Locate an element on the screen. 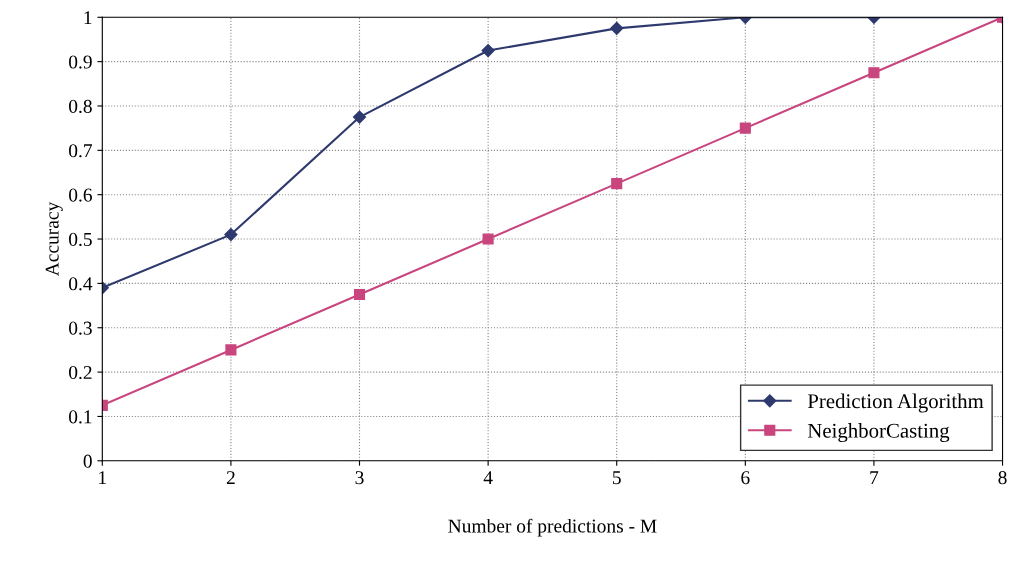 Image resolution: width=1023 pixels, height=576 pixels. x-tick-label: 3 is located at coordinates (359, 478).